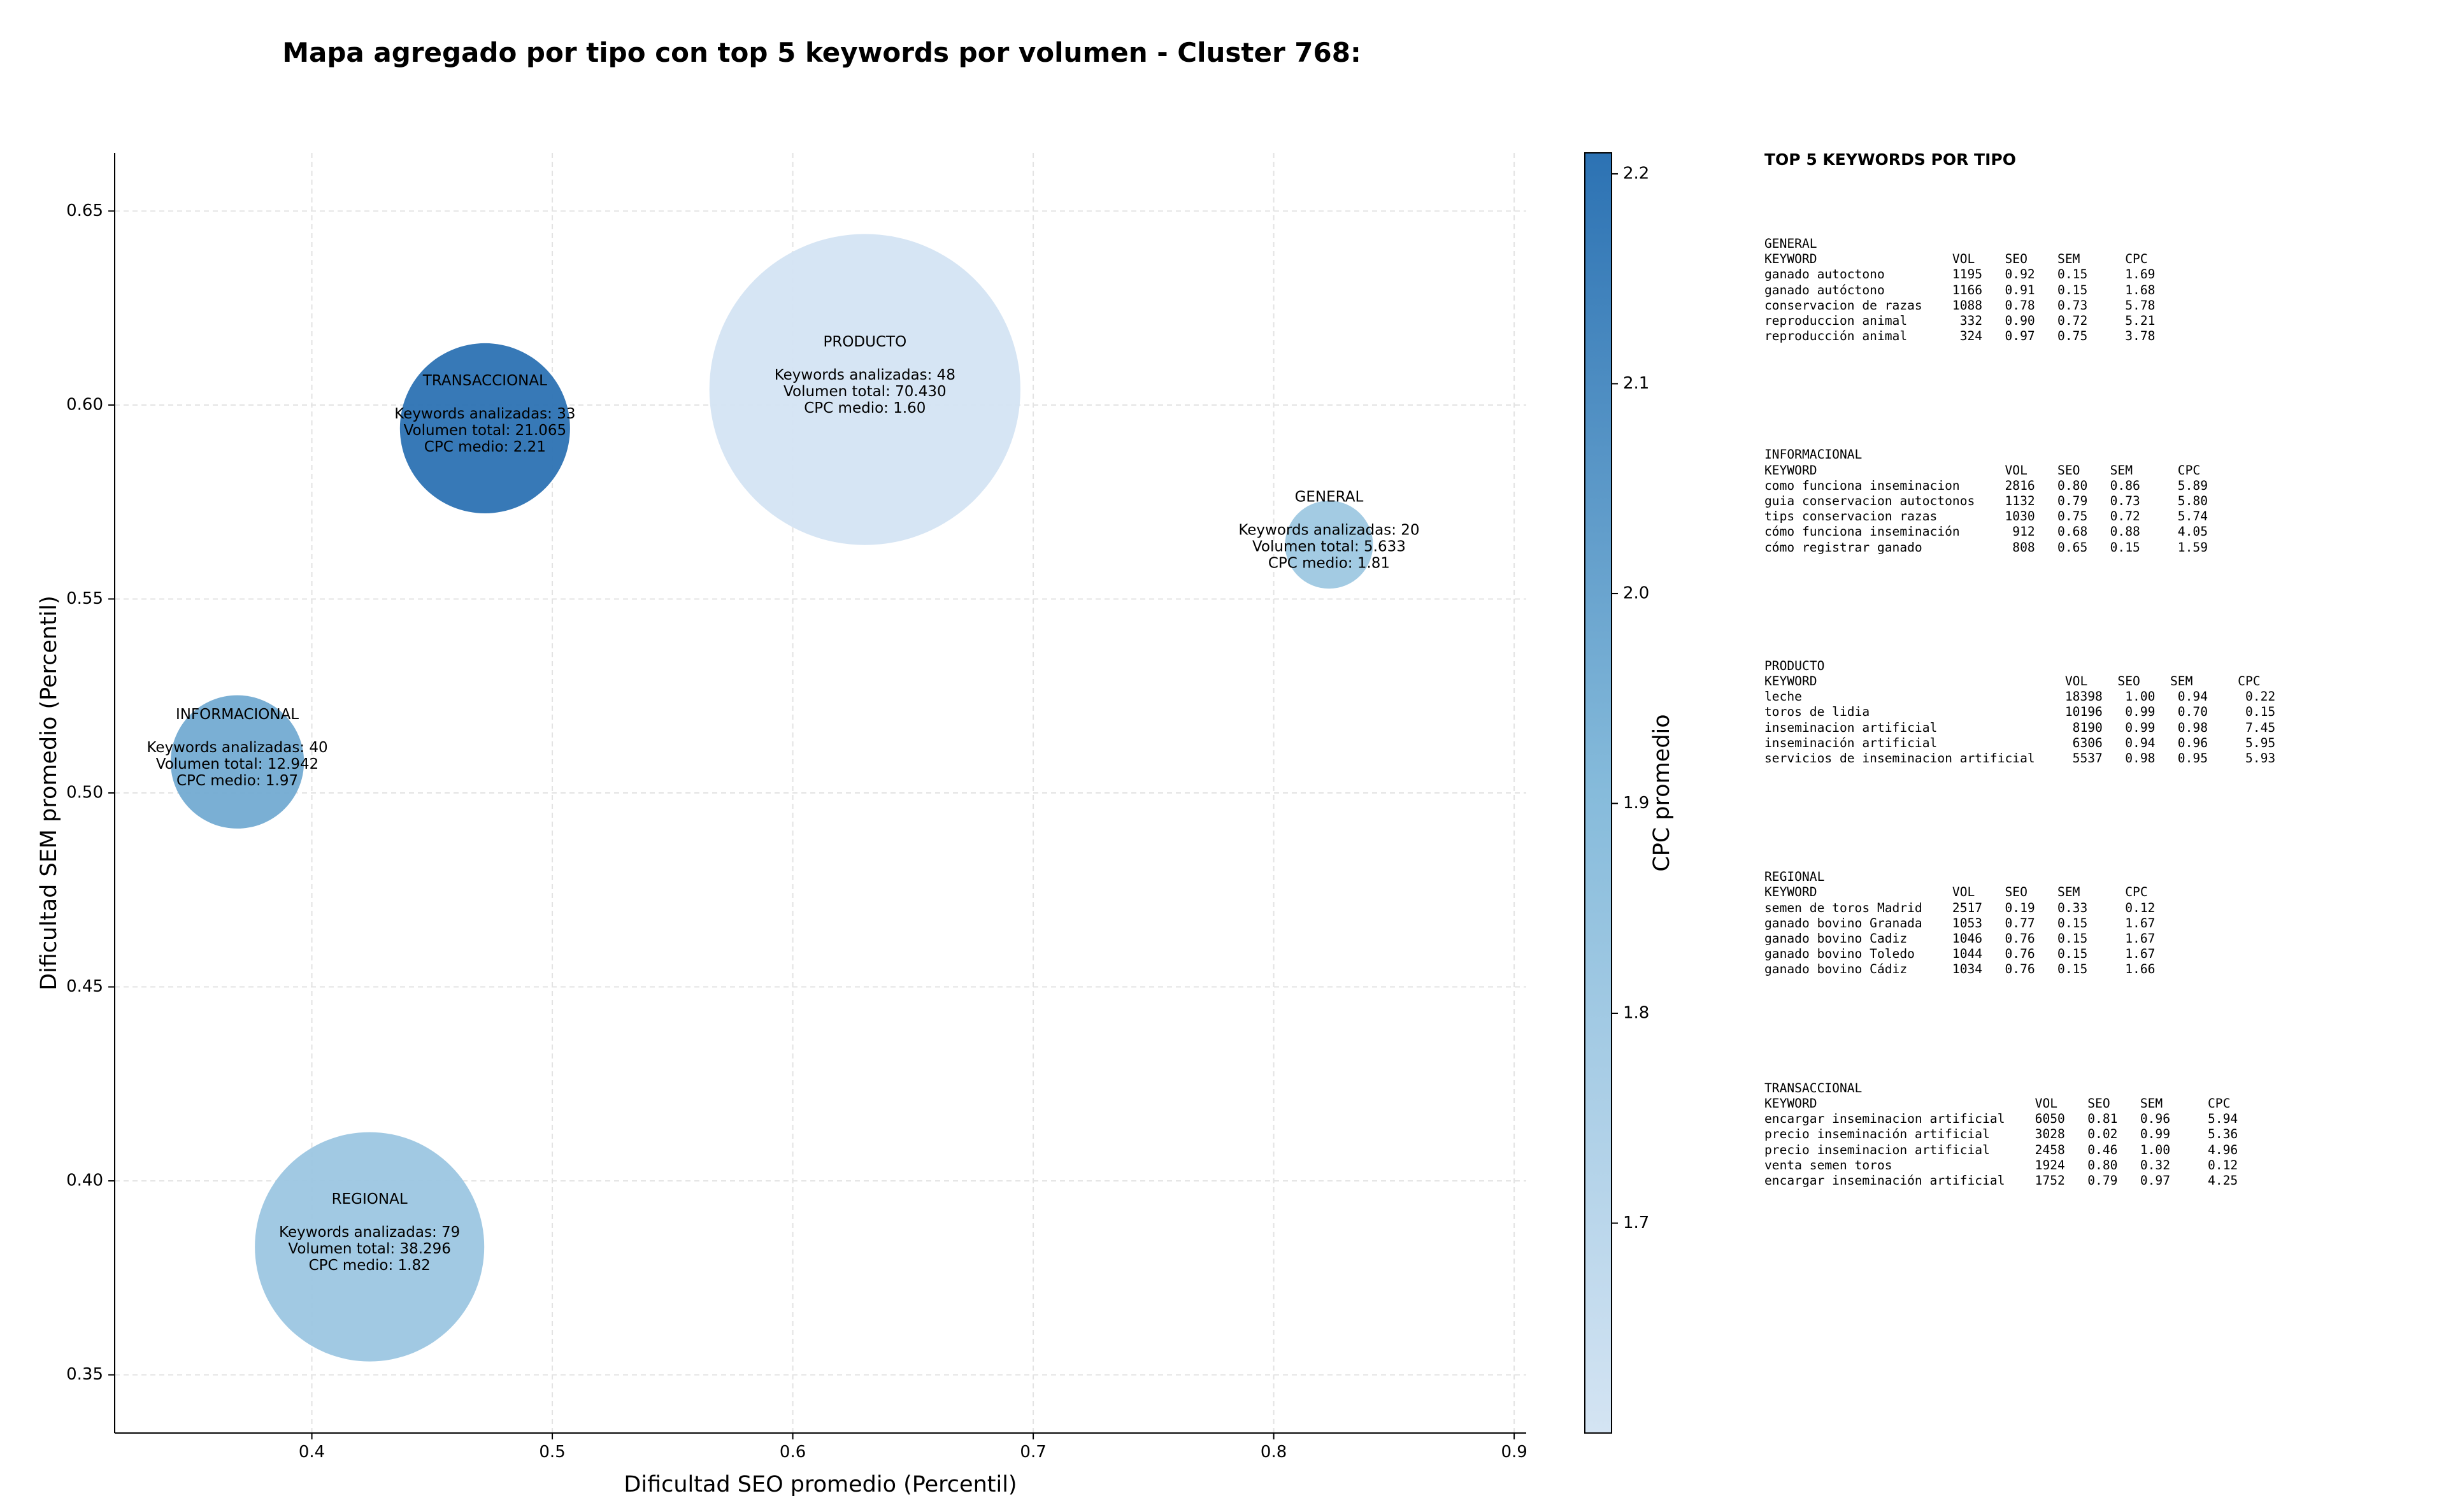  Describe the element at coordinates (84, 598) in the screenshot. I see `y-tick-label: 0.55` at that location.